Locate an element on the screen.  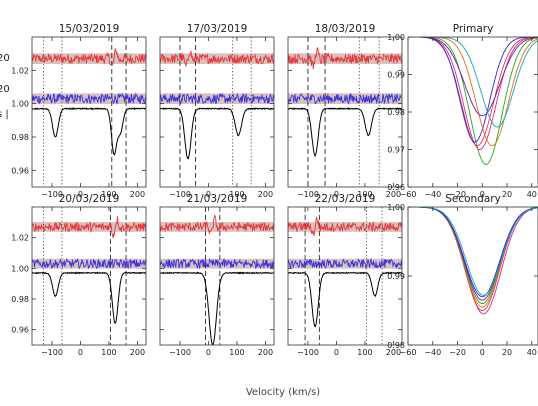
left-axis-fragments: 20 20 s | is located at coordinates (5, 86).